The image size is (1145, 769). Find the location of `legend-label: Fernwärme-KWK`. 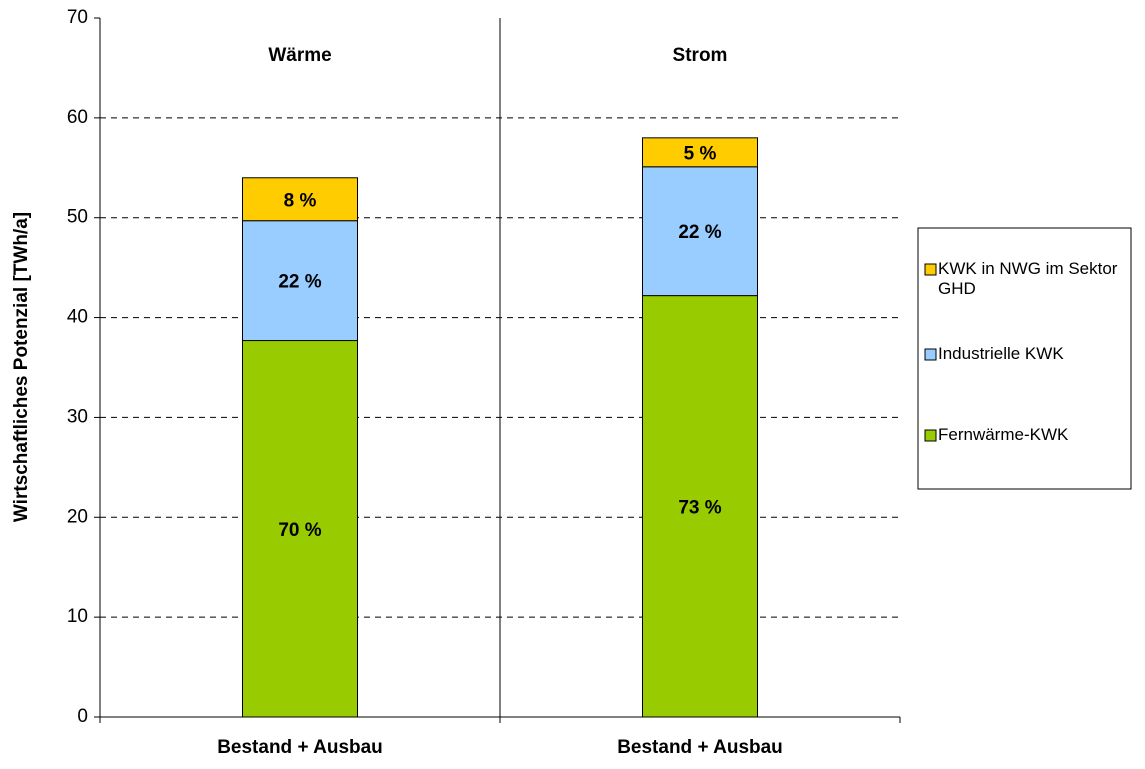

legend-label: Fernwärme-KWK is located at coordinates (1003, 434).